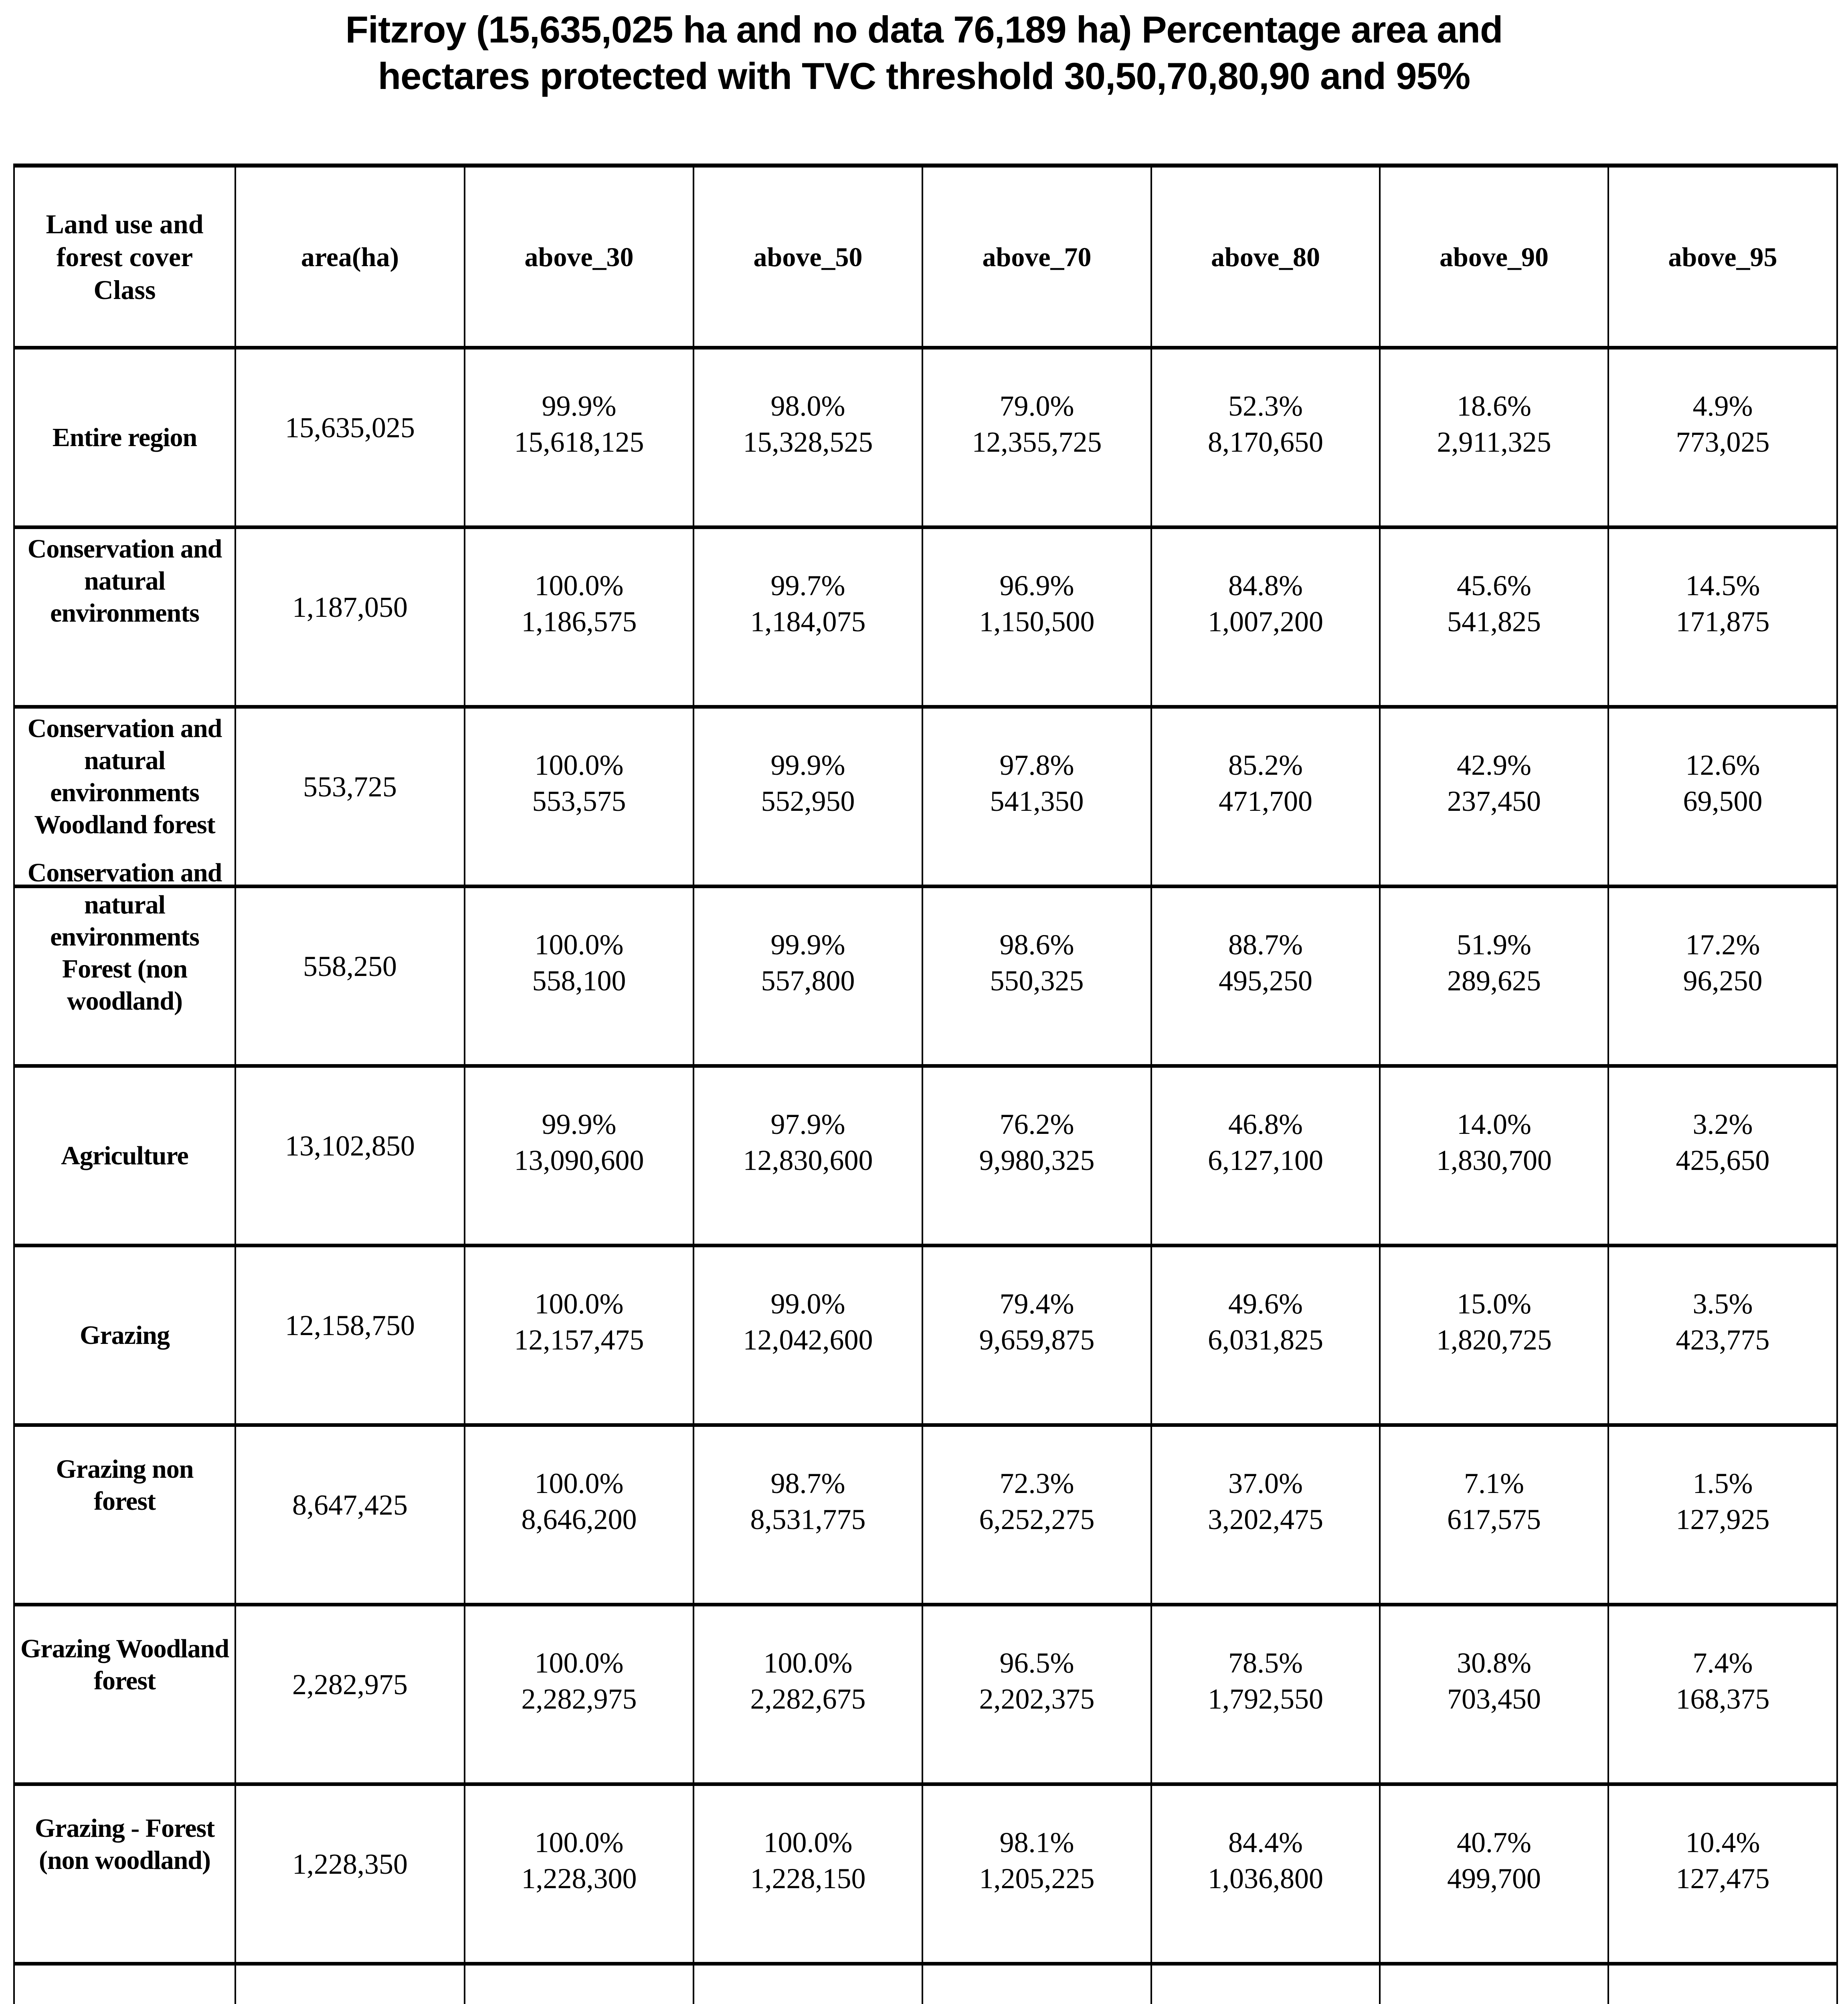 This screenshot has width=1848, height=2004. Describe the element at coordinates (124, 437) in the screenshot. I see `row-label: Entire region` at that location.